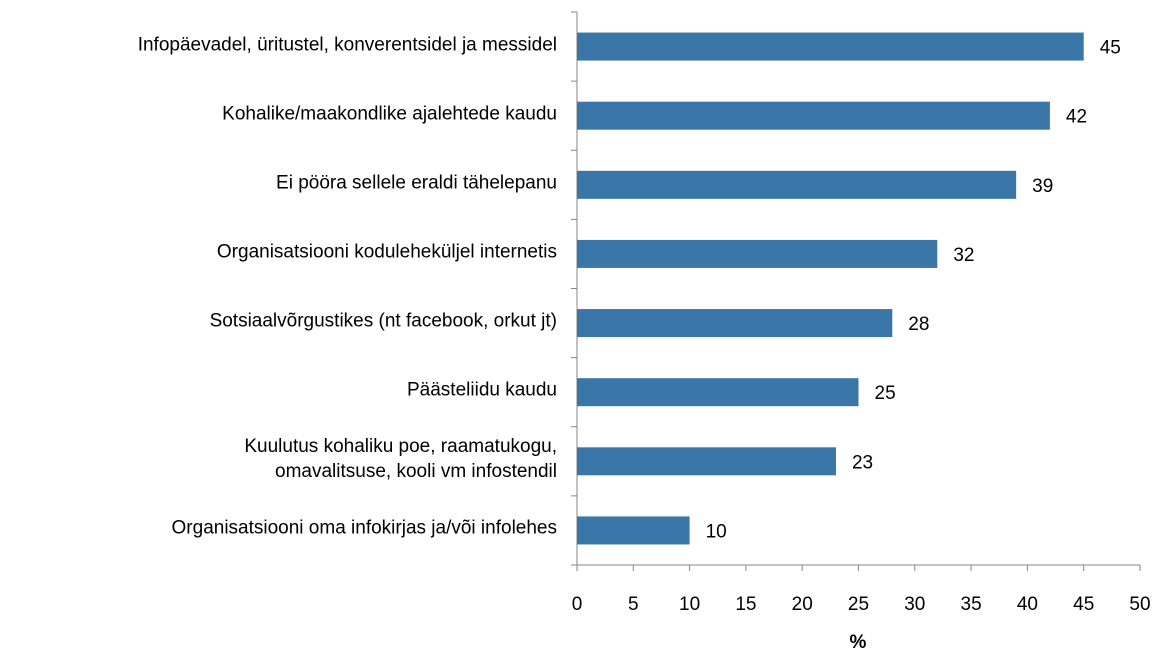  I want to click on x-tick-label: 15, so click(745, 604).